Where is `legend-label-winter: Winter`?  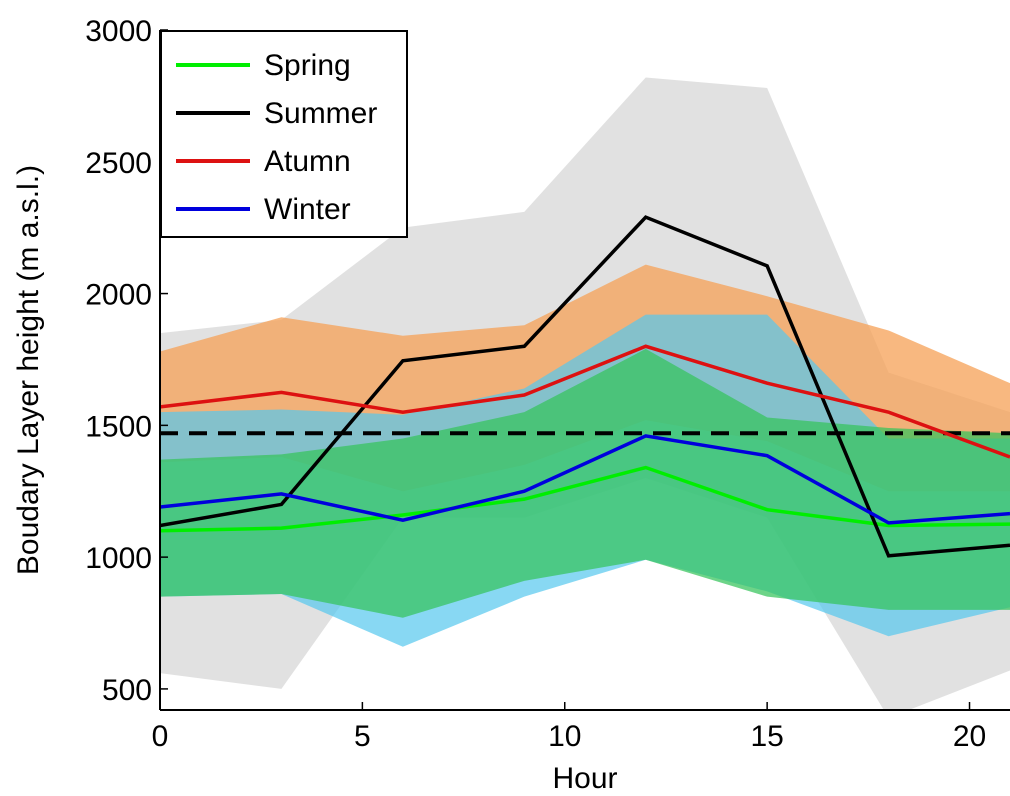 legend-label-winter: Winter is located at coordinates (307, 209).